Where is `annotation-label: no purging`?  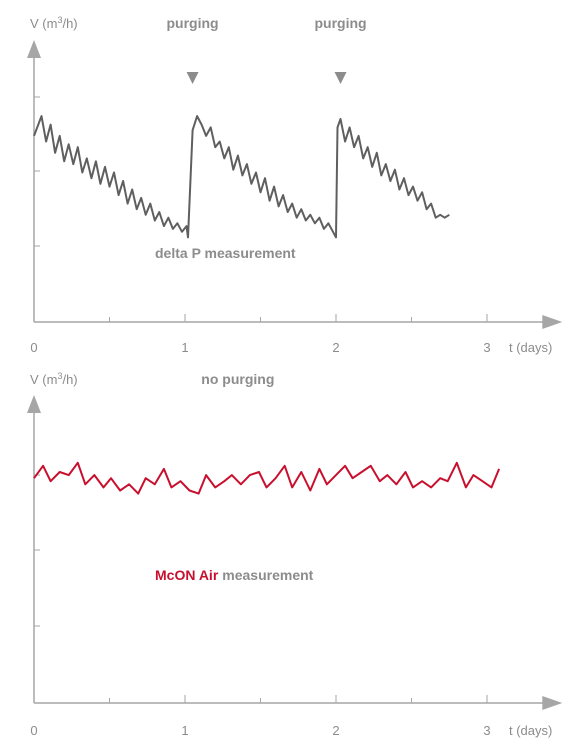 annotation-label: no purging is located at coordinates (237, 379).